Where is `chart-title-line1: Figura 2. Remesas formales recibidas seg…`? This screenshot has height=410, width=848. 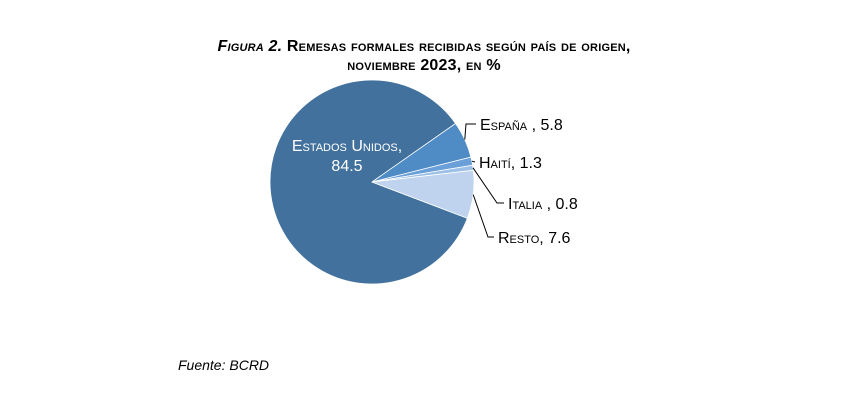 chart-title-line1: Figura 2. Remesas formales recibidas seg… is located at coordinates (424, 46).